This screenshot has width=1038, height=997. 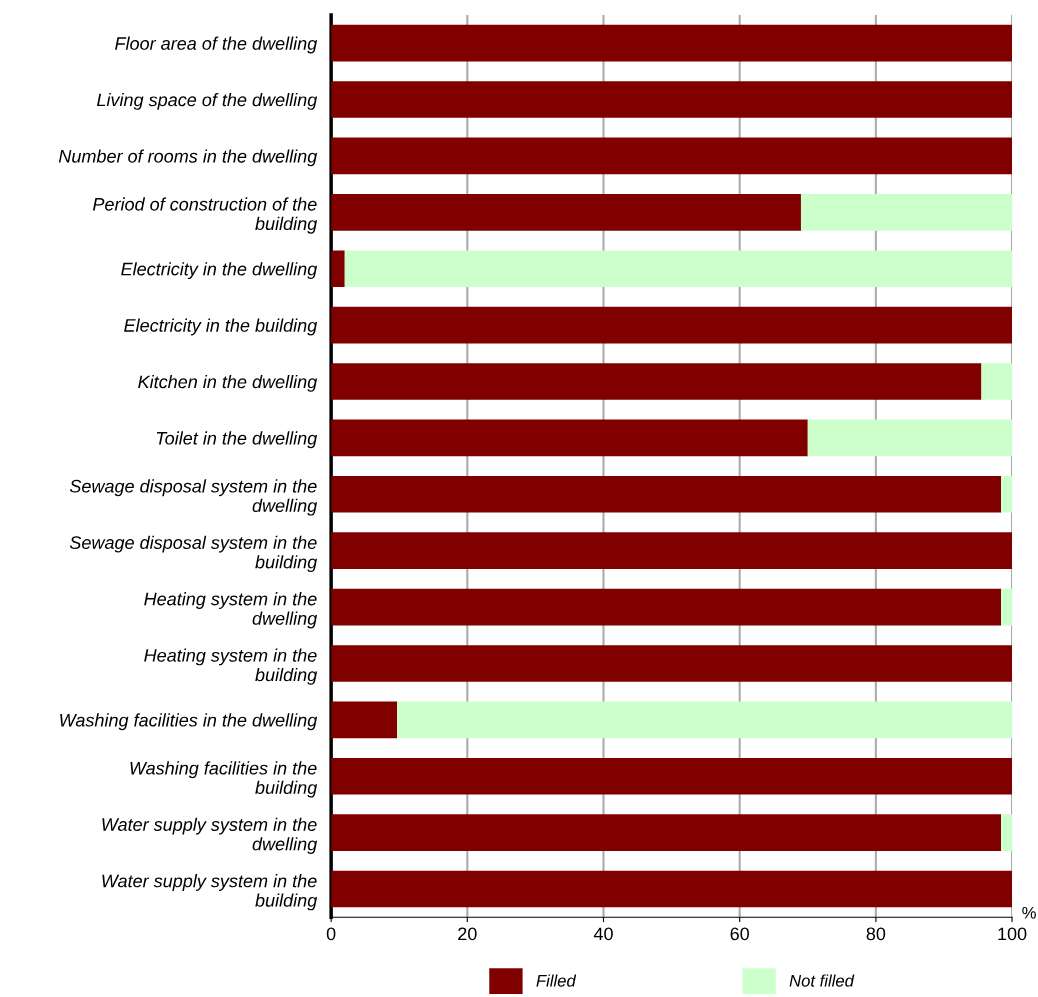 I want to click on y-tick-label: Kitchen in the dwelling, so click(x=228, y=383).